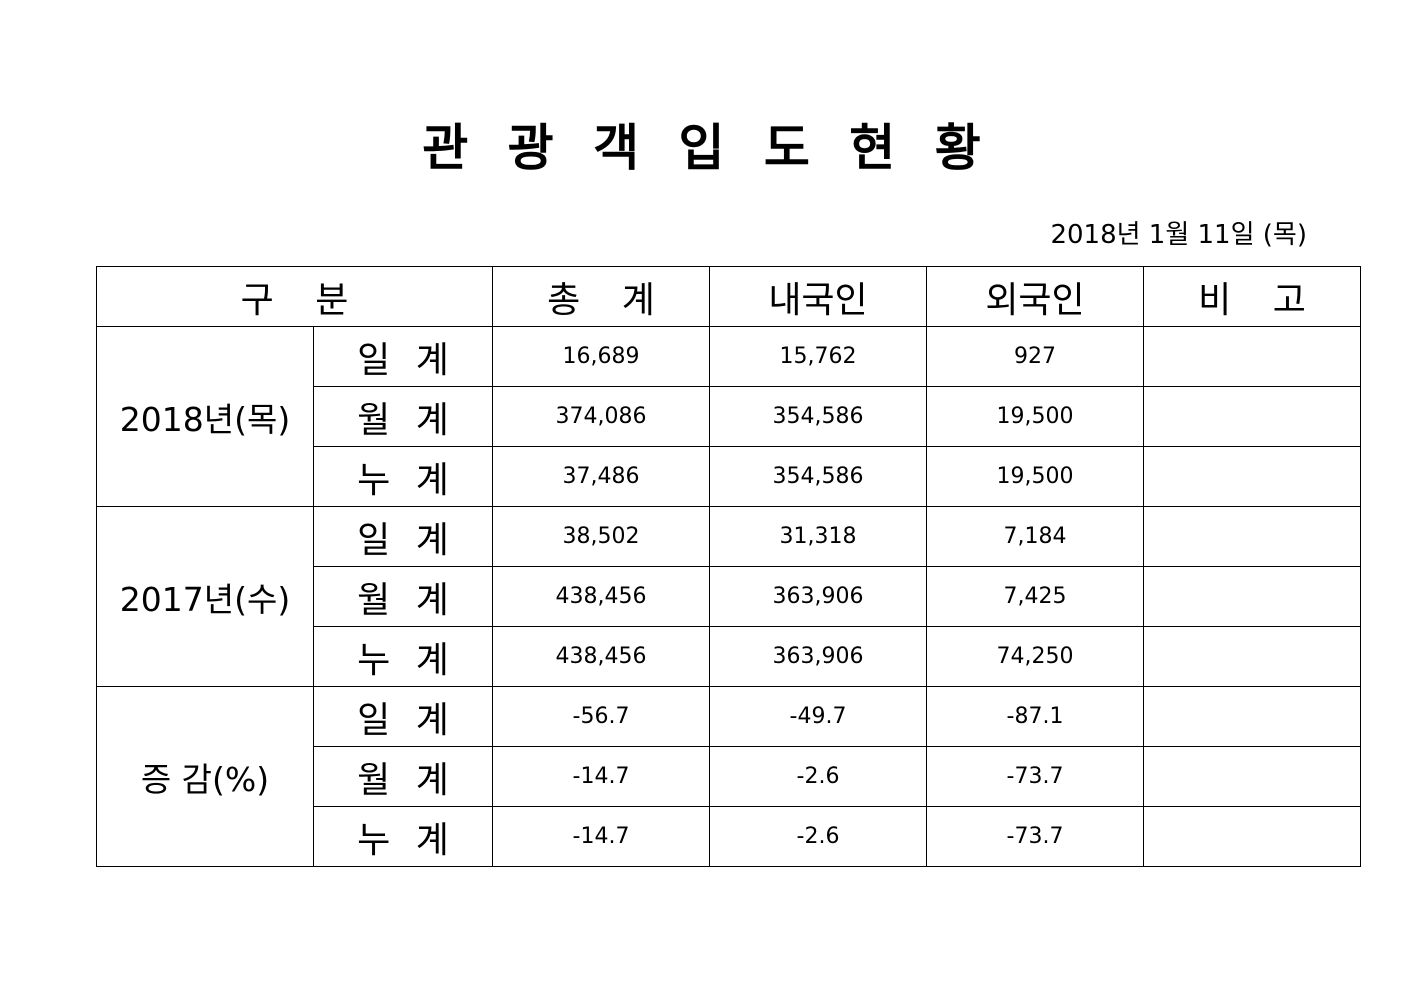  Describe the element at coordinates (1178, 235) in the screenshot. I see `date: 2018년 1월 11일 (목)` at that location.